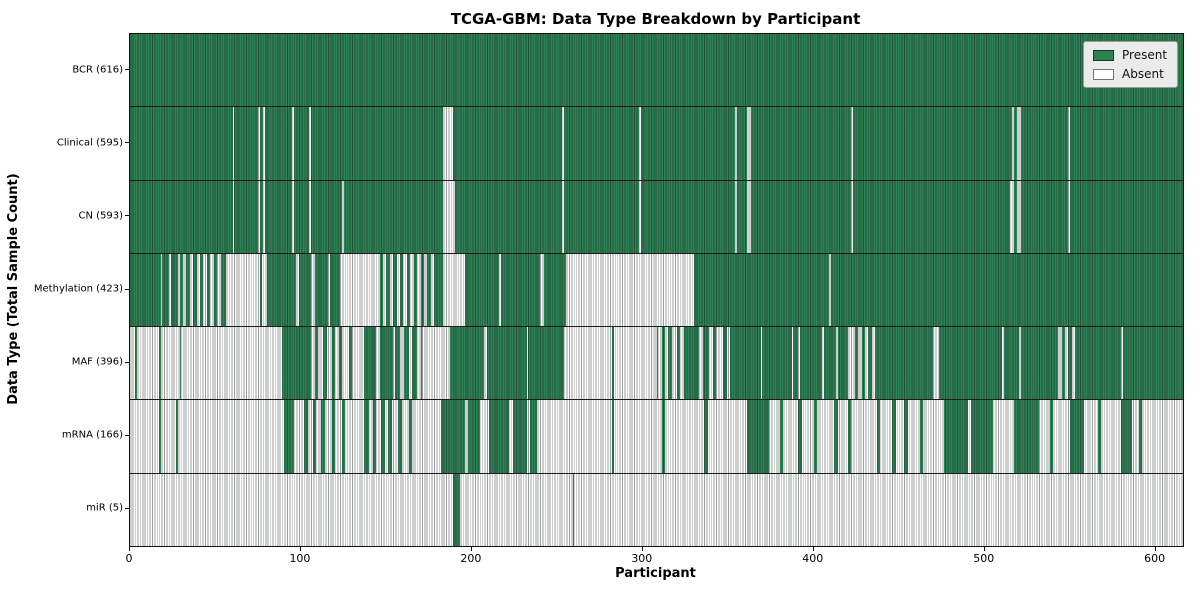 This screenshot has height=600, width=1200. I want to click on ytick-label-CN: CN (593), so click(100, 216).